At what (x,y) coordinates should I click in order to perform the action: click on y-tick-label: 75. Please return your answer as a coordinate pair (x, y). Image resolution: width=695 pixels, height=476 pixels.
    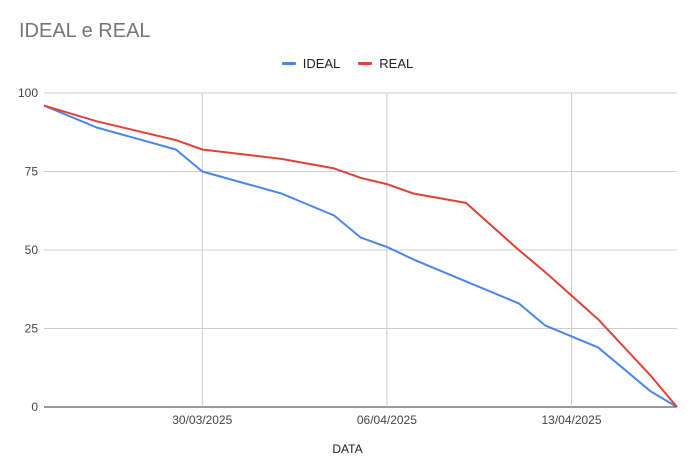
    Looking at the image, I should click on (32, 172).